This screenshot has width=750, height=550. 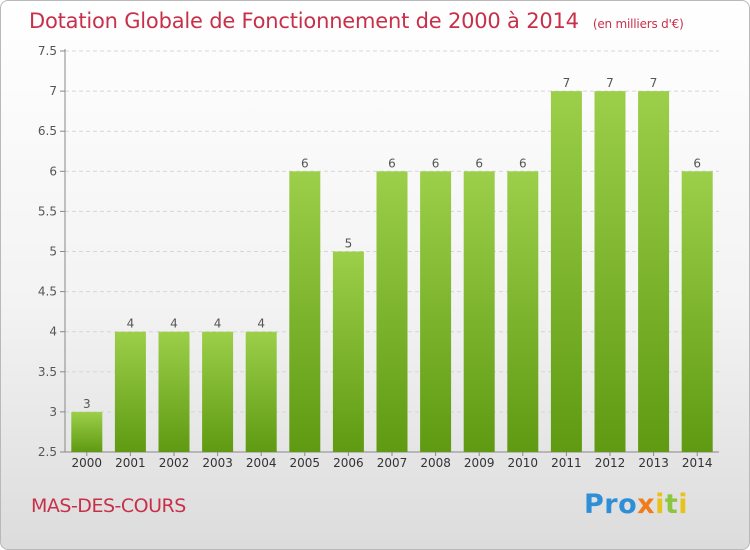 I want to click on y-tick-label: 3.5, so click(x=47, y=372).